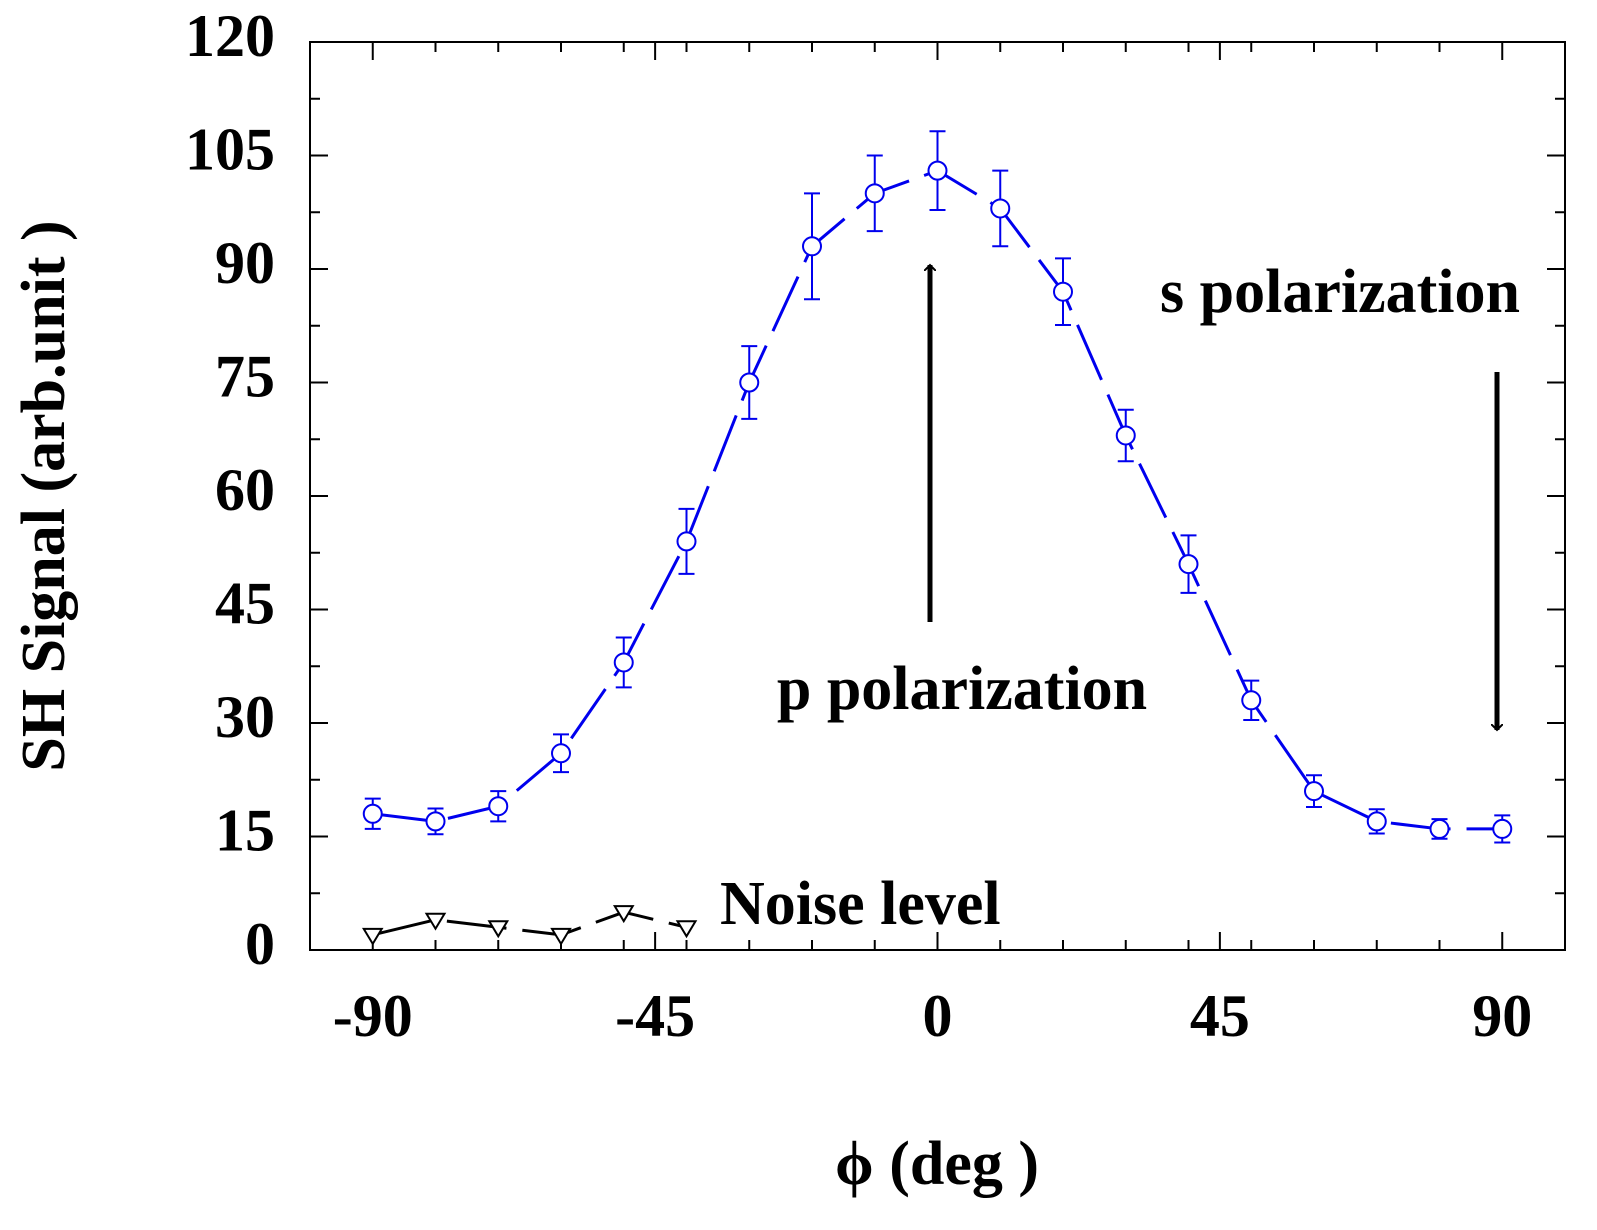 This screenshot has height=1230, width=1597. Describe the element at coordinates (245, 830) in the screenshot. I see `y-tick-label: 15` at that location.